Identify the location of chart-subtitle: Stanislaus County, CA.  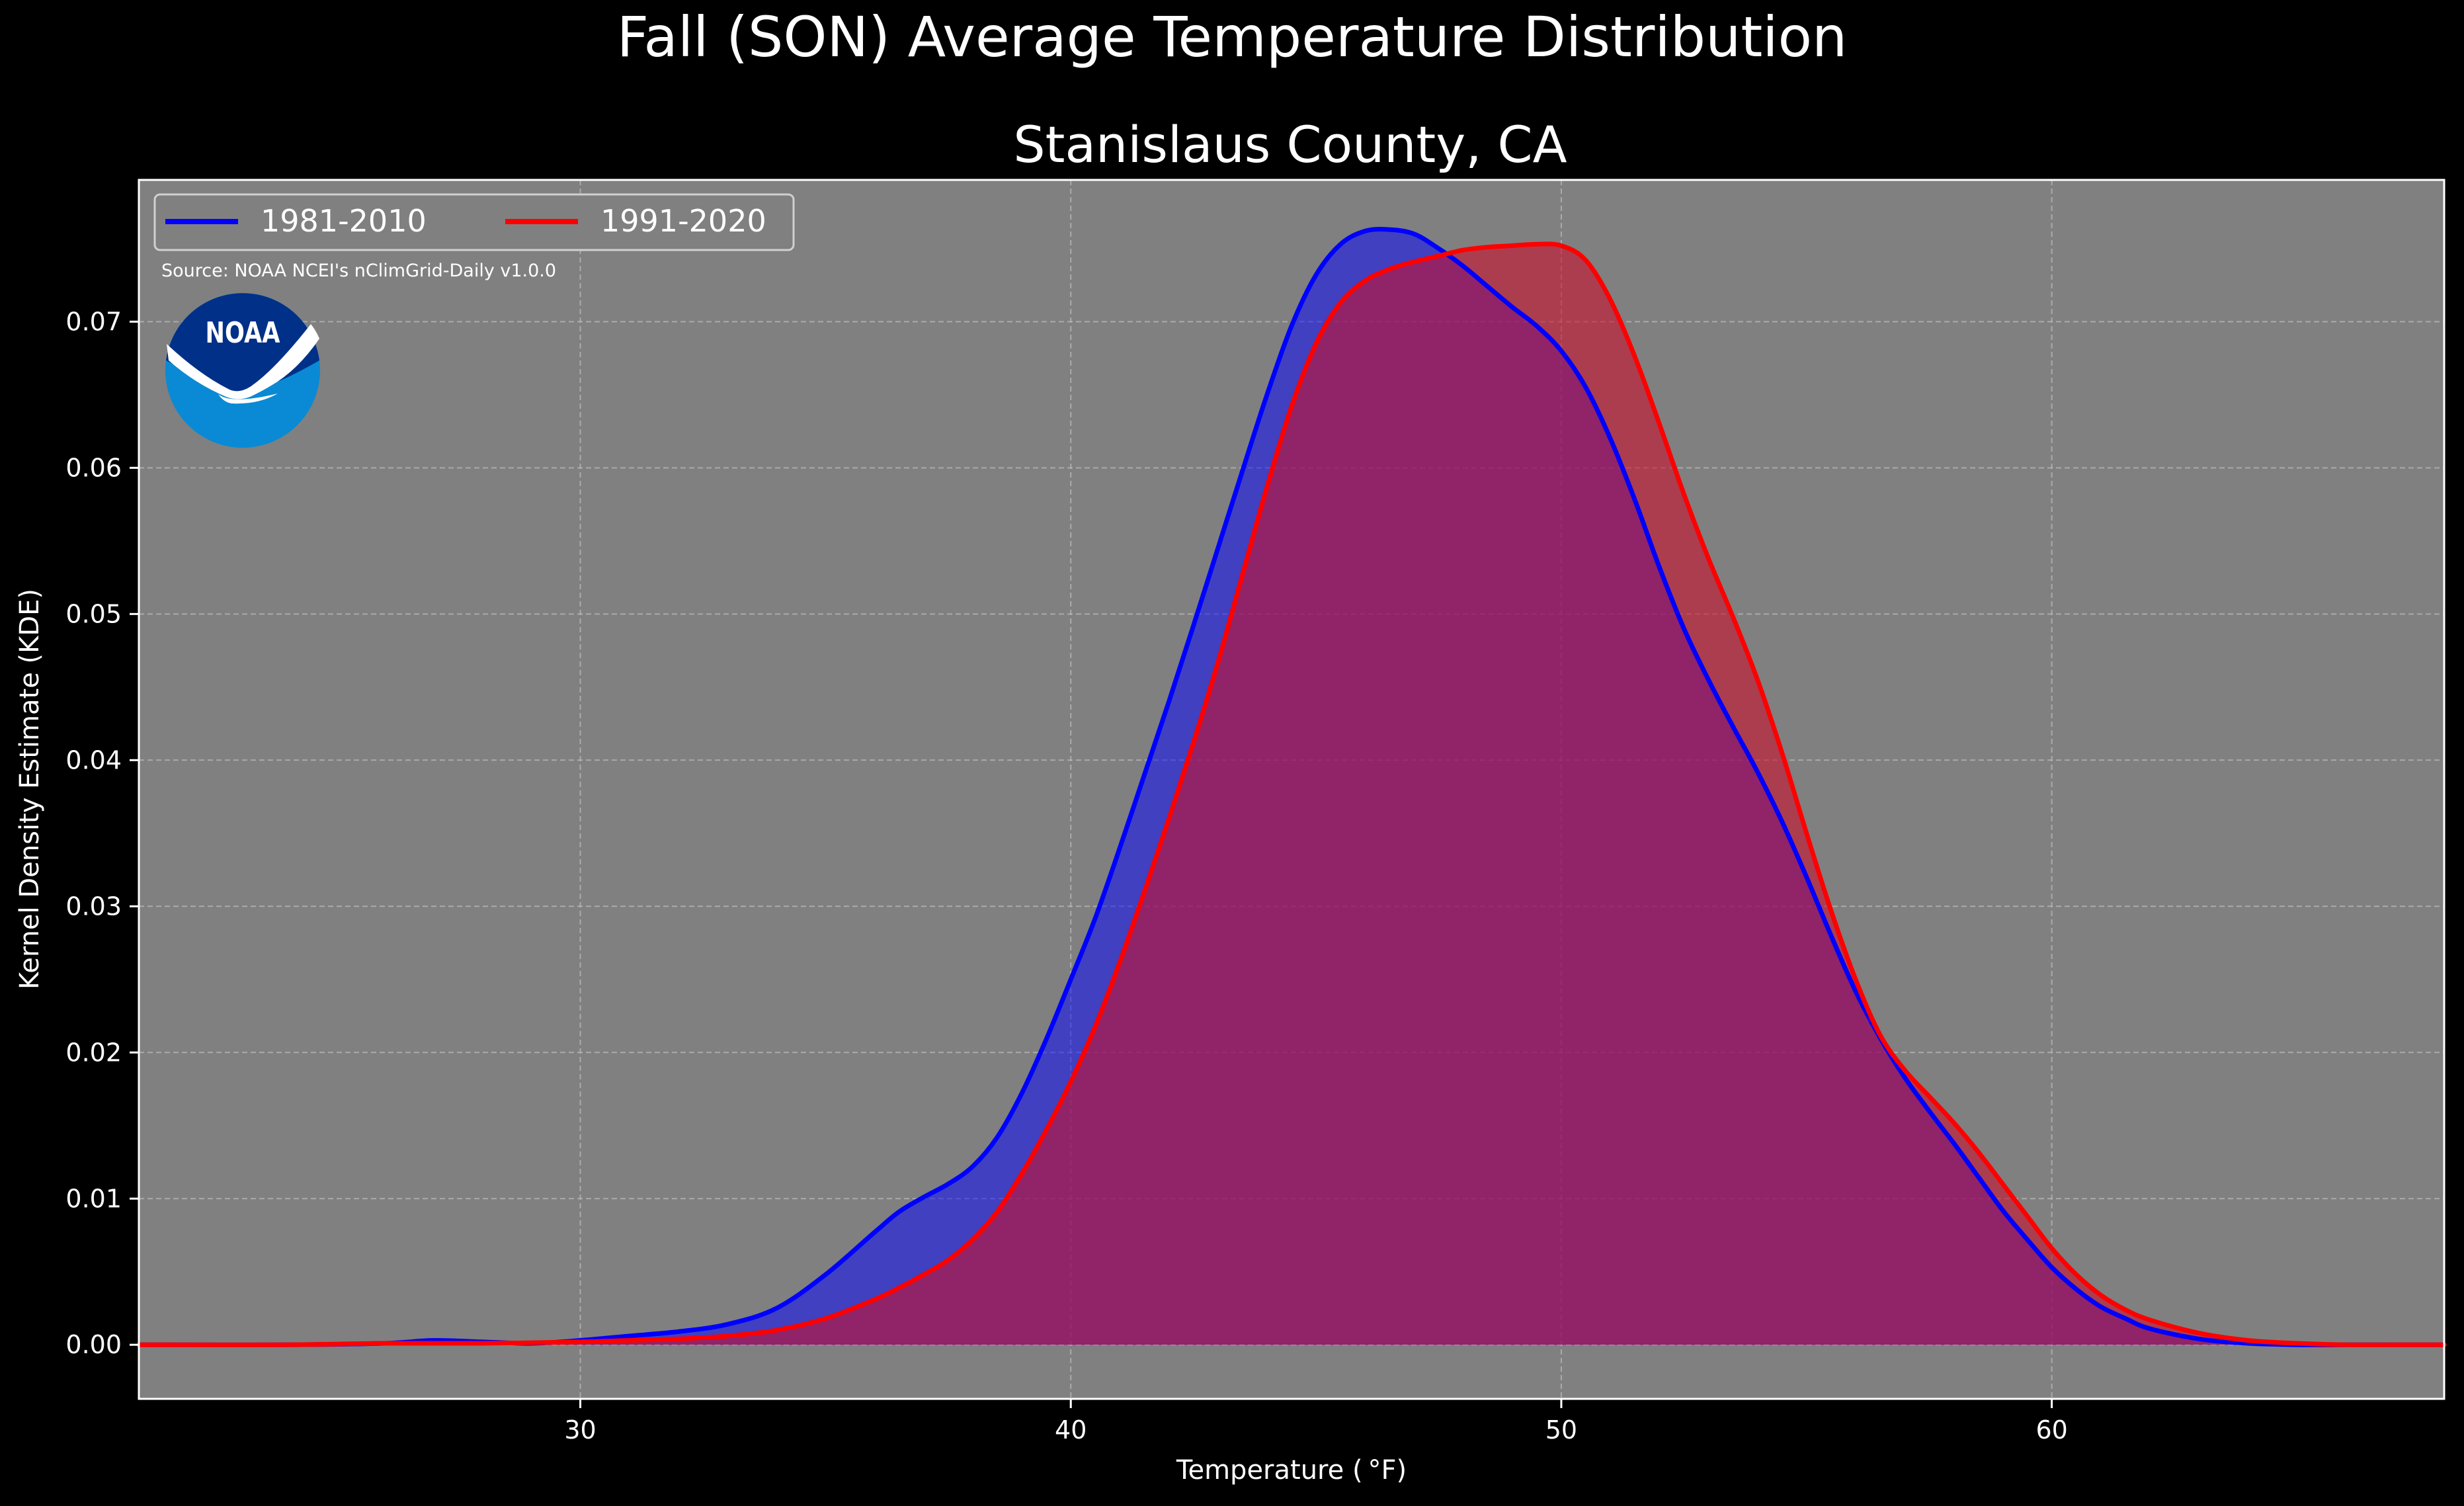
(1290, 144).